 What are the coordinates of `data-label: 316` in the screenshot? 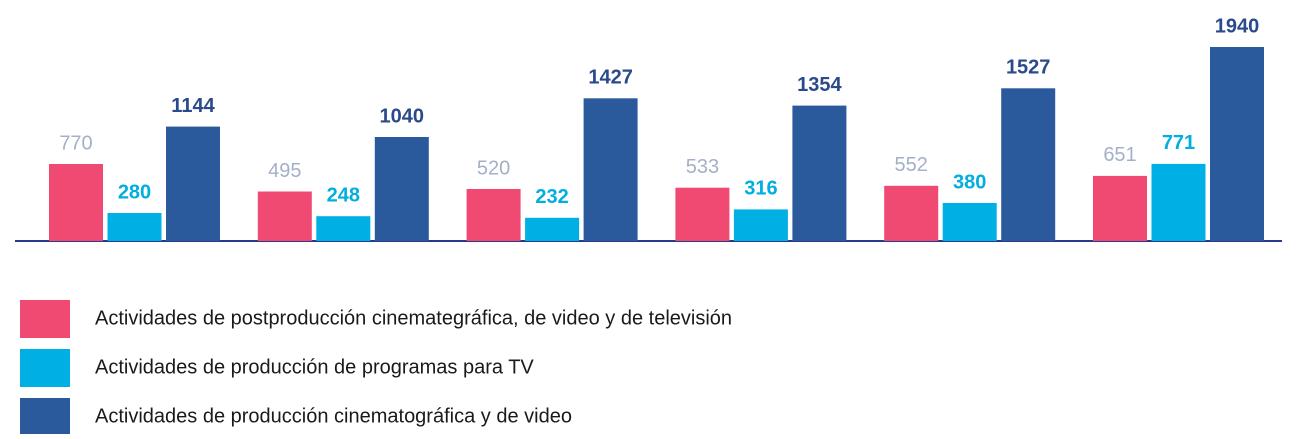 It's located at (760, 189).